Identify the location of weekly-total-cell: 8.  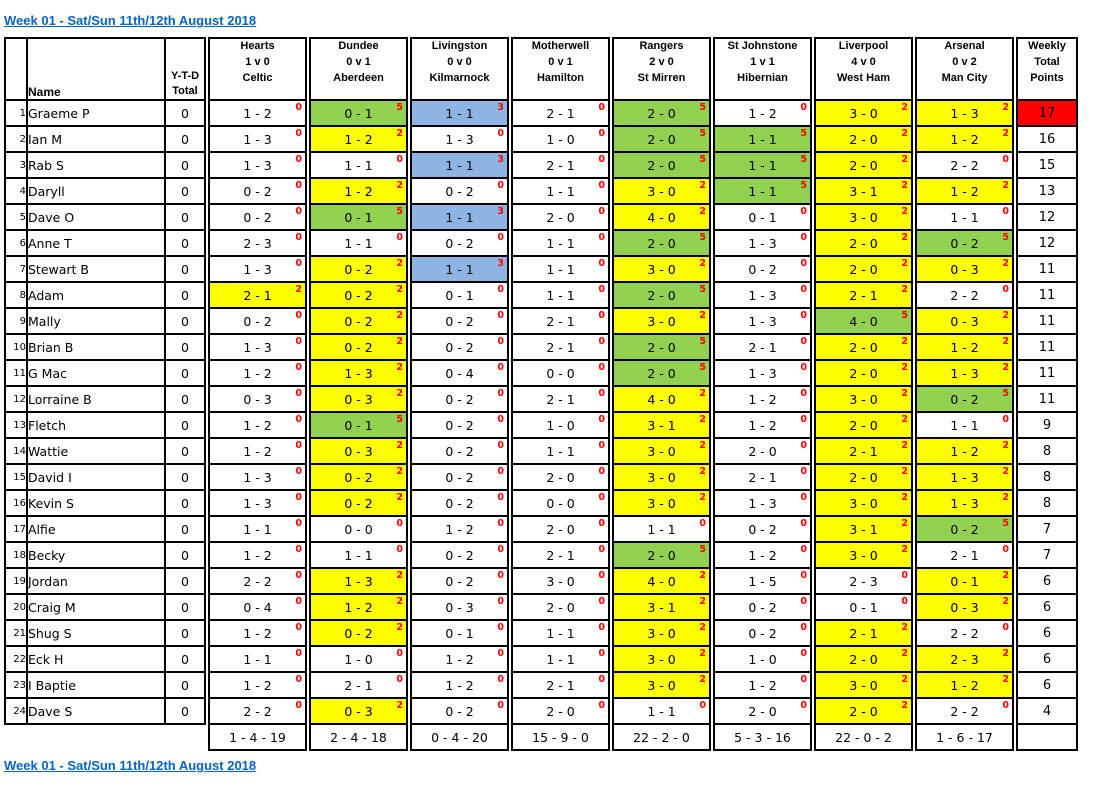
(1047, 477).